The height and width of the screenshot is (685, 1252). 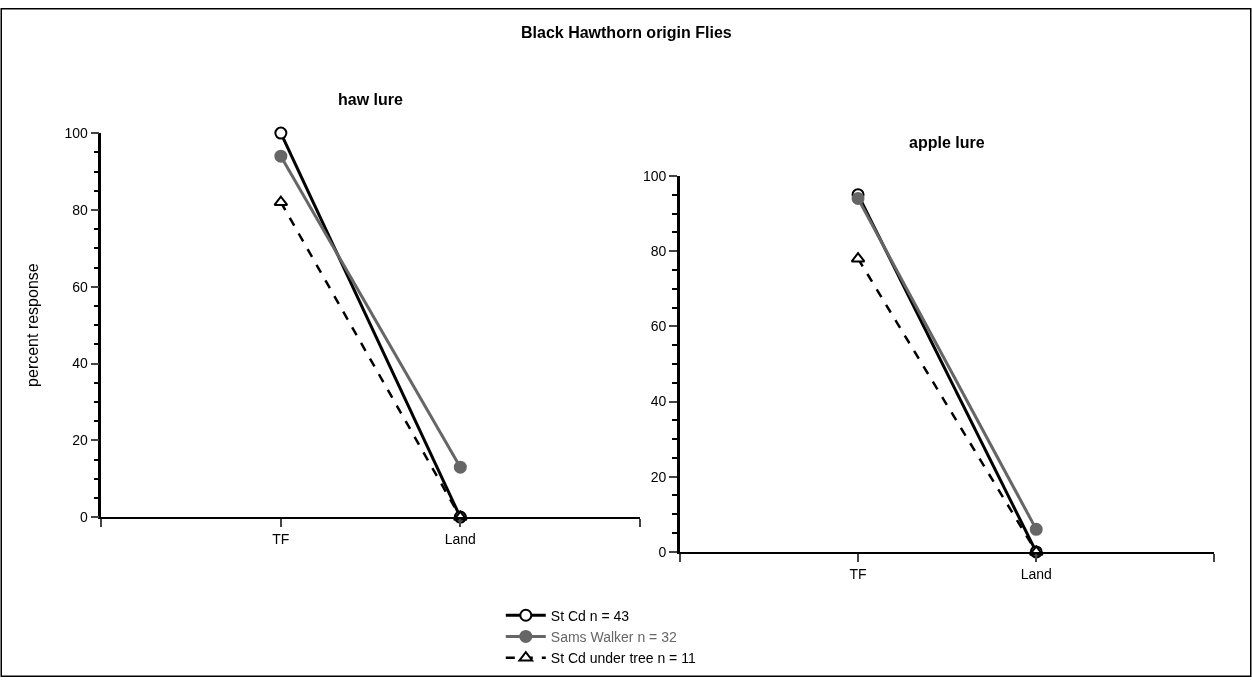 What do you see at coordinates (626, 32) in the screenshot?
I see `chart-title: Black Hawthorn origin Flies` at bounding box center [626, 32].